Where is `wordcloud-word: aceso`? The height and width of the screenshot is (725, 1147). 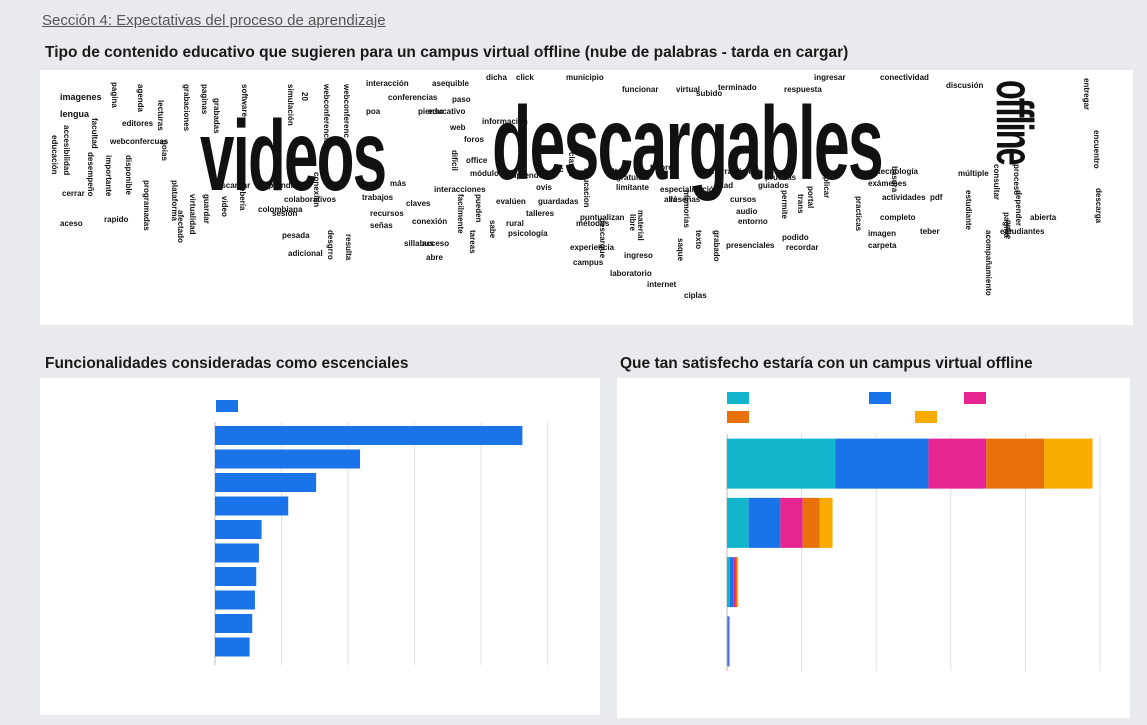
wordcloud-word: aceso is located at coordinates (71, 223).